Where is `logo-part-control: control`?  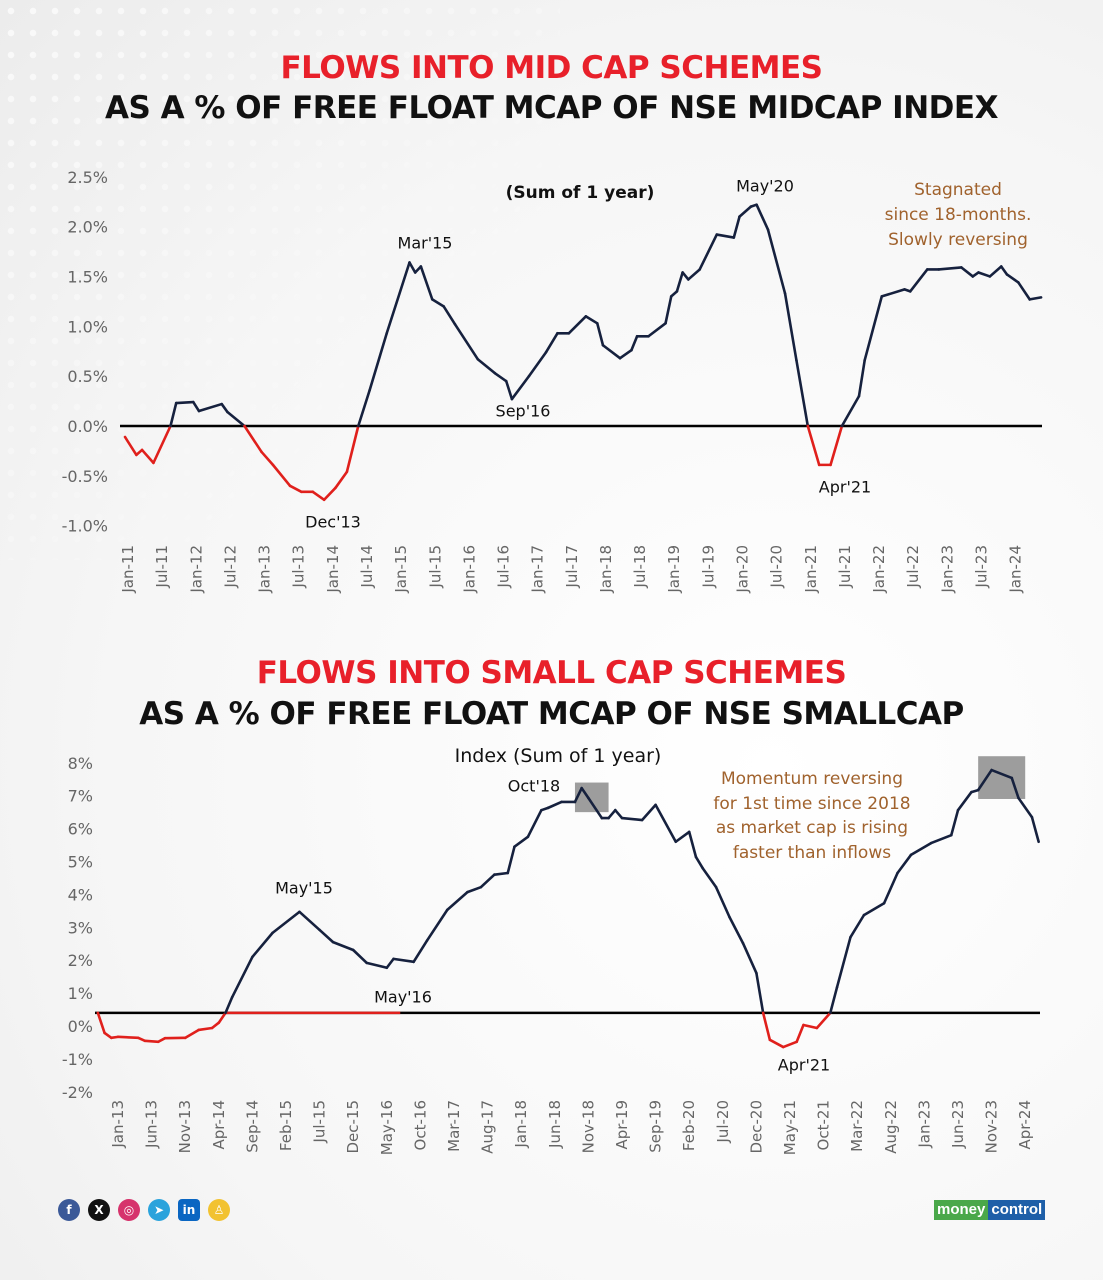
logo-part-control: control is located at coordinates (1017, 1210).